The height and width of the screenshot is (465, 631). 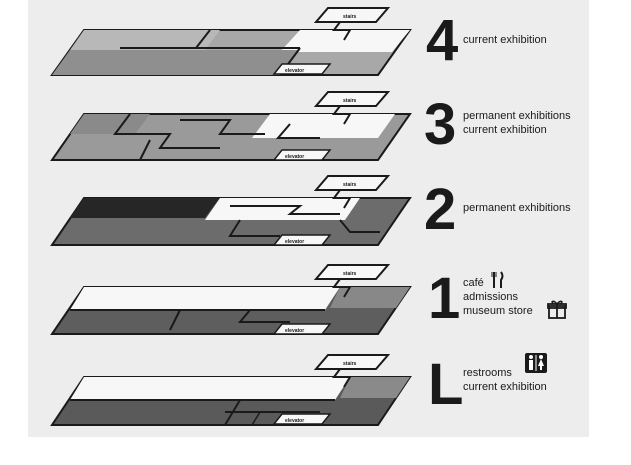 I want to click on floor-4-plan: stairs elevator, so click(x=231, y=41).